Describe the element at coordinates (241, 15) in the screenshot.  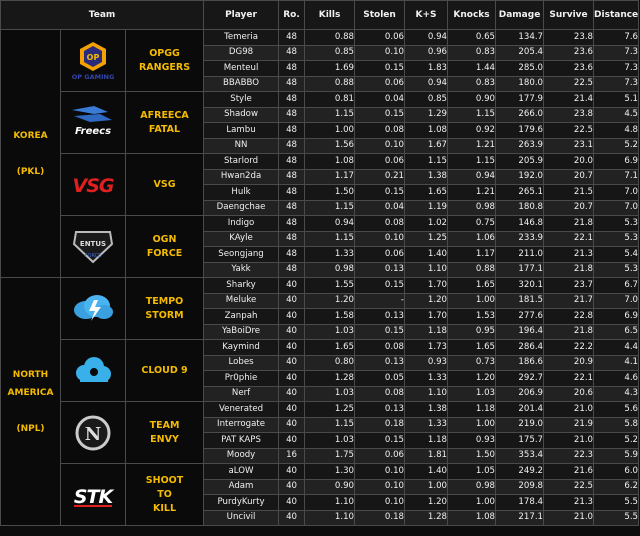
I see `header-player: Player` at that location.